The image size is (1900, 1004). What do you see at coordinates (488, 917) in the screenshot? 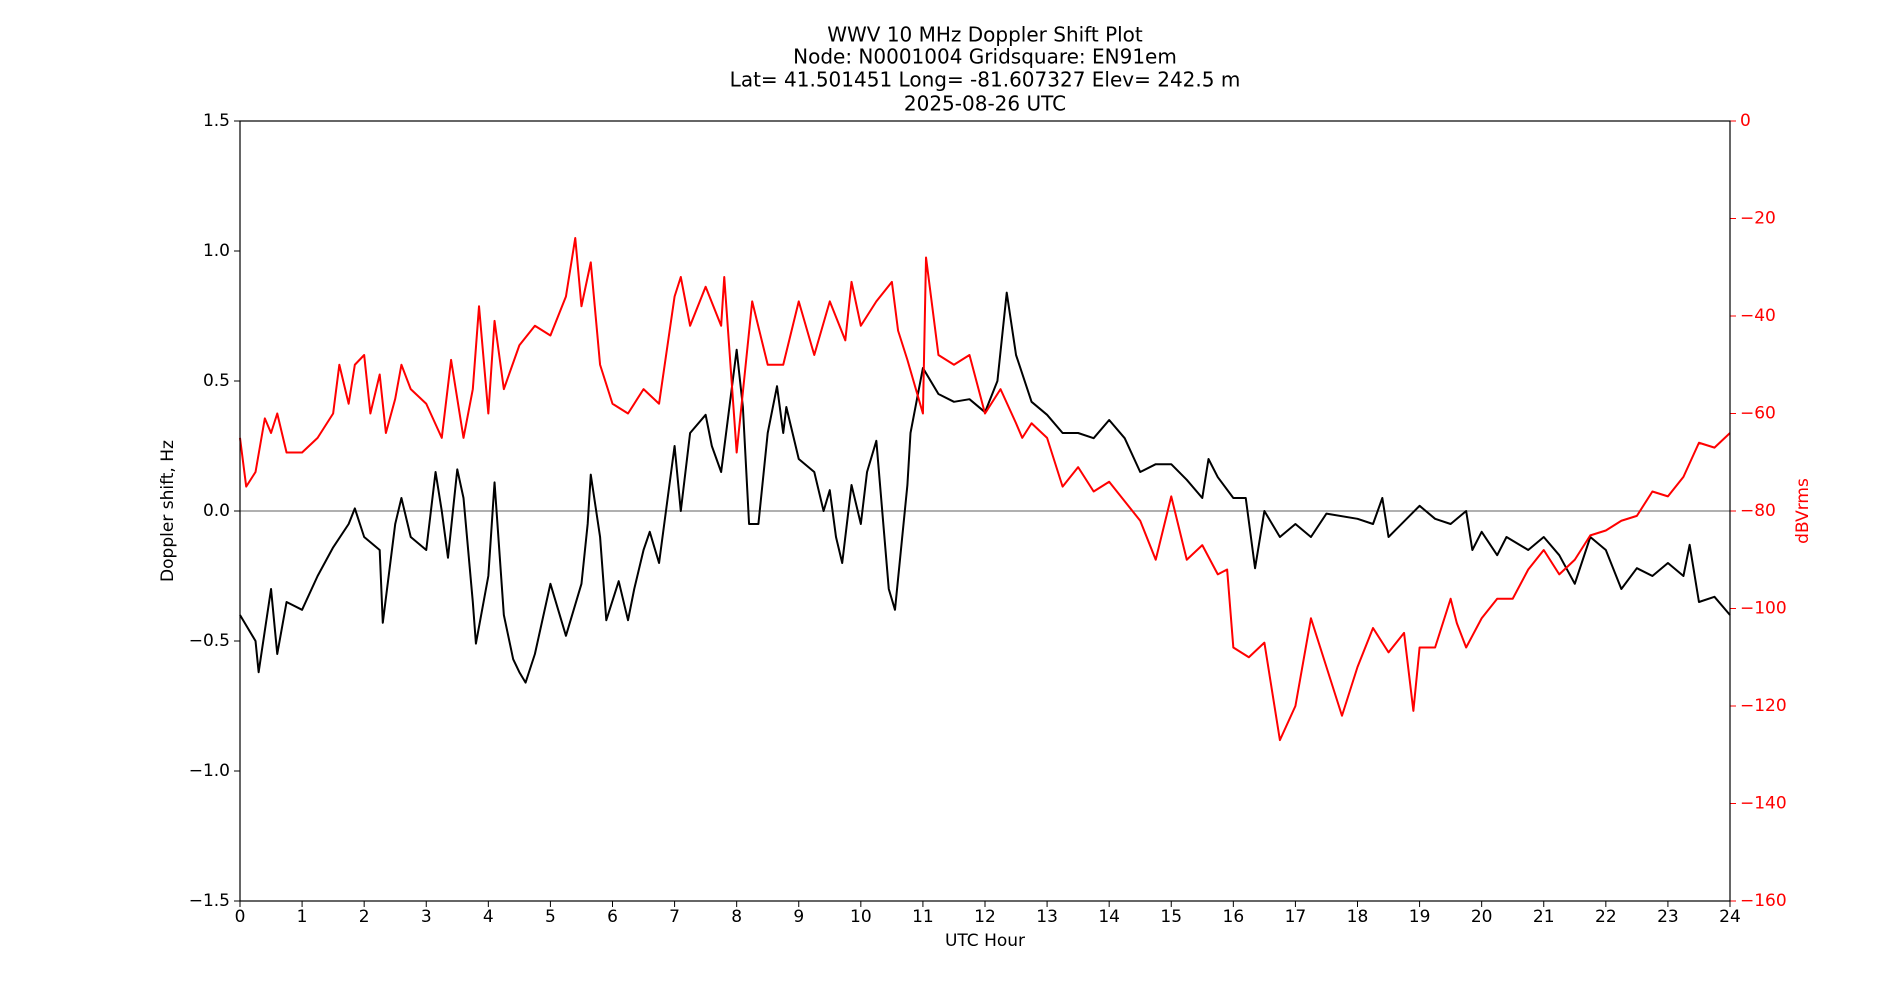
I see `x-tick-label: 4` at bounding box center [488, 917].